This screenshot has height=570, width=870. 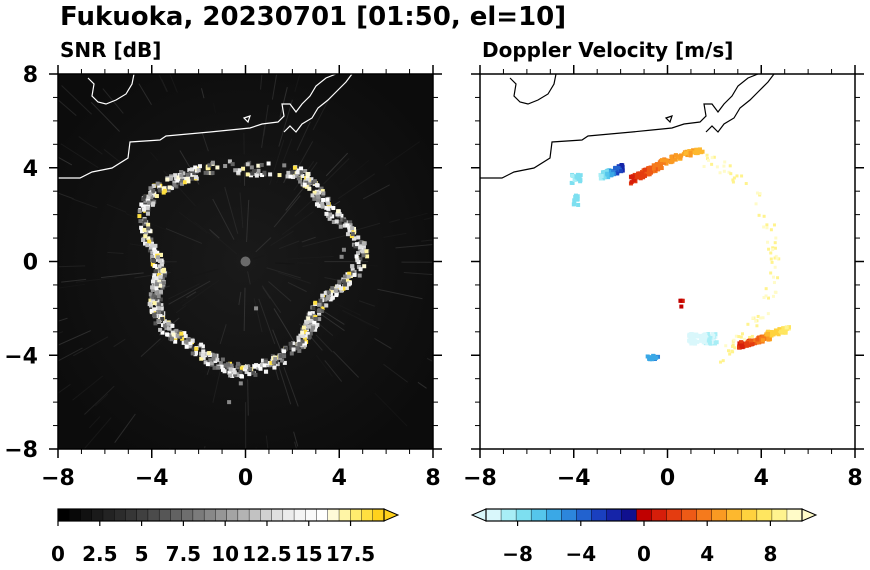 What do you see at coordinates (350, 554) in the screenshot?
I see `colorbar-tick-label: 17.5` at bounding box center [350, 554].